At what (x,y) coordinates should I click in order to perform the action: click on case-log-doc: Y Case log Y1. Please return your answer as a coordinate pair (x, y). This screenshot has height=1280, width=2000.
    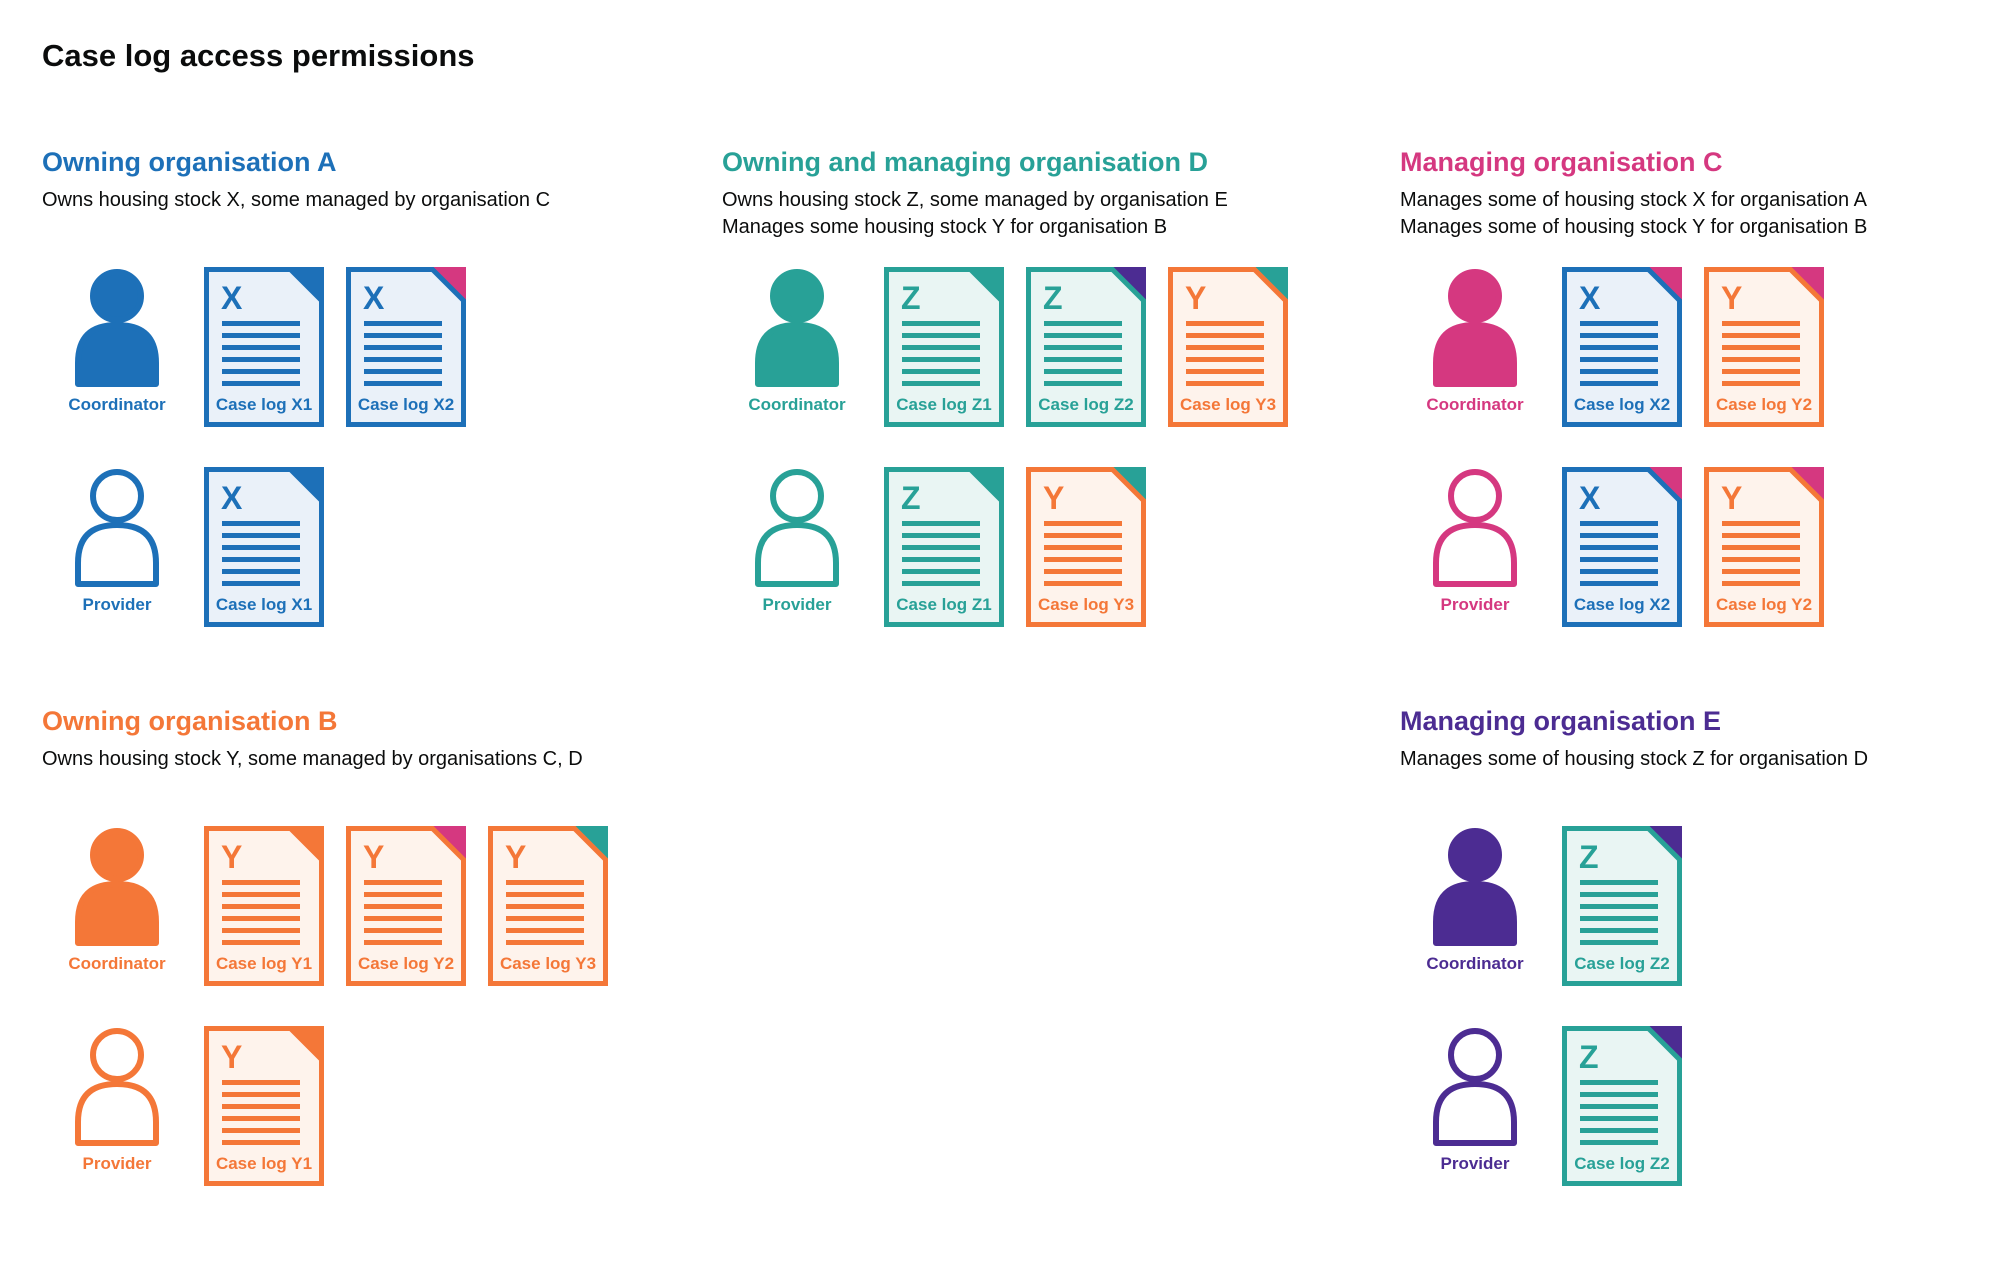
    Looking at the image, I should click on (264, 906).